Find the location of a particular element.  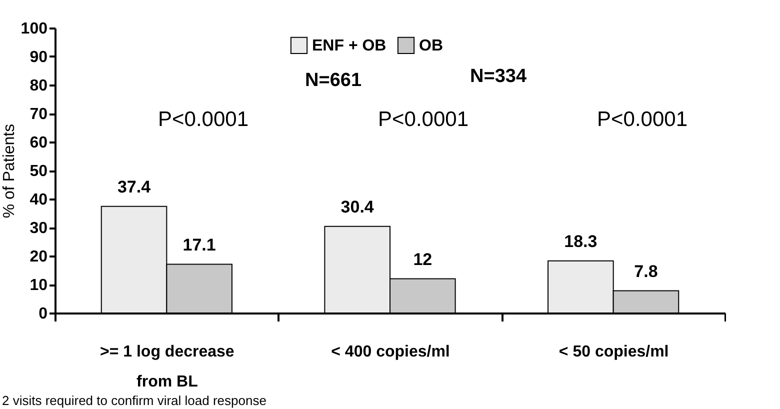

annotation: N=661 is located at coordinates (333, 81).